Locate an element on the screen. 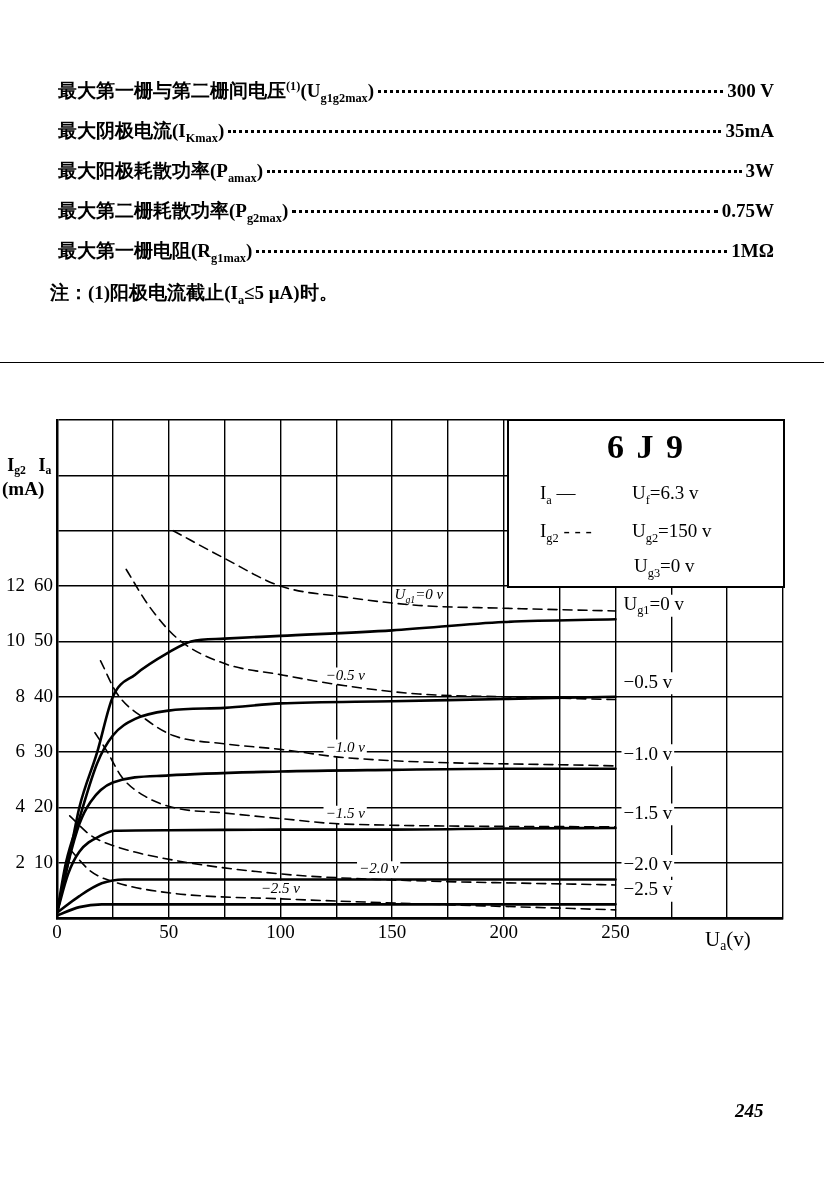  y-tick-label: 30 is located at coordinates (43, 751).